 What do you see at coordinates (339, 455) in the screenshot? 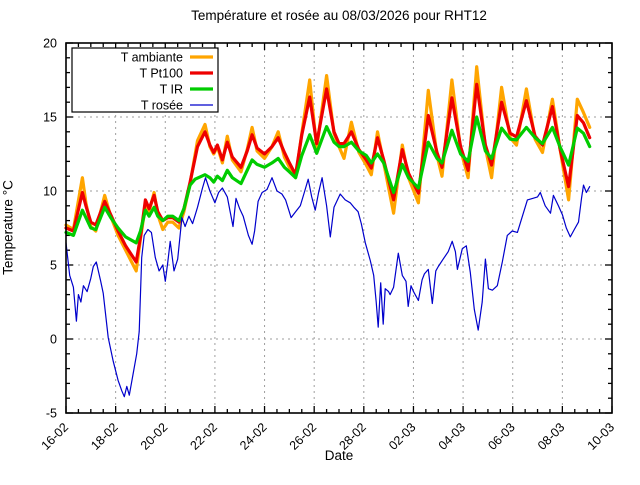
I see `x-axis-label: Date` at bounding box center [339, 455].